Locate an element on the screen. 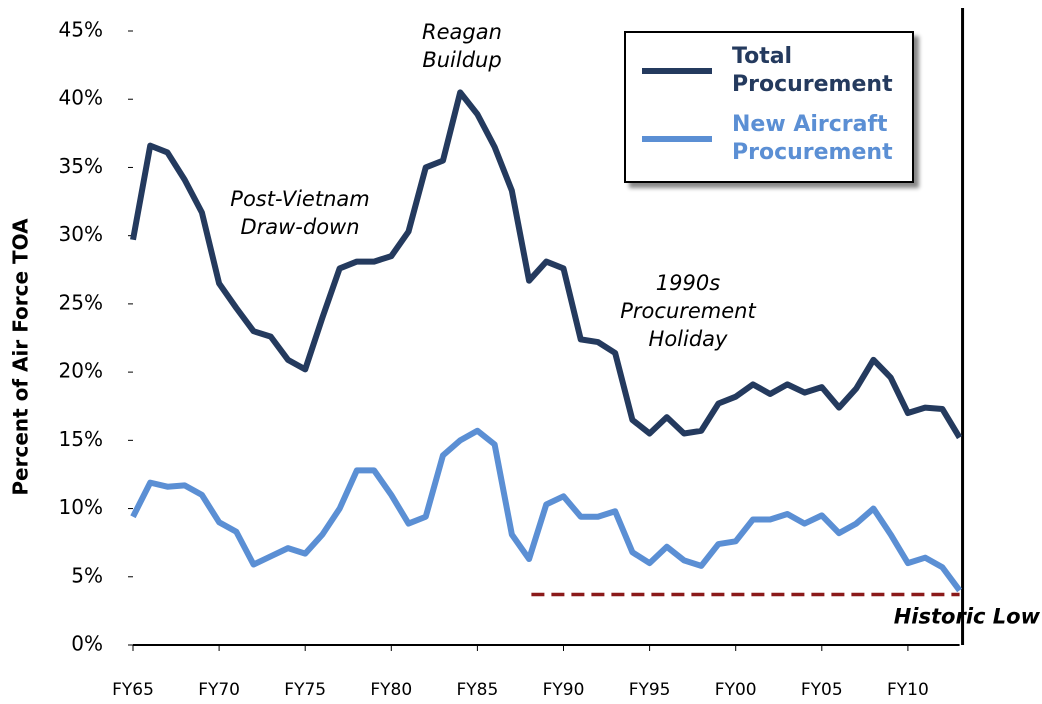  y-tick-label: 35% is located at coordinates (81, 166).